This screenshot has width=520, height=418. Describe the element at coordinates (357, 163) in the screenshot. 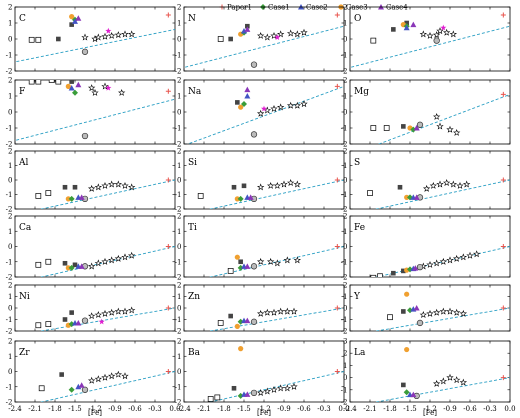

I see `panel-label: S` at that location.